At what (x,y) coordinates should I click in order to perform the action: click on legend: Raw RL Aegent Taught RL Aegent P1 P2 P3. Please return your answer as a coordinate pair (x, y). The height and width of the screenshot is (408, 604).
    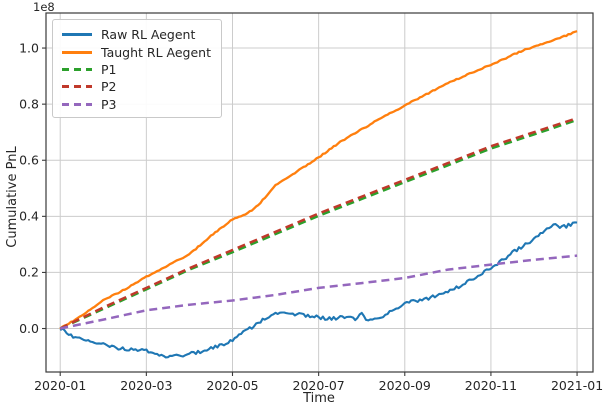
    Looking at the image, I should click on (137, 68).